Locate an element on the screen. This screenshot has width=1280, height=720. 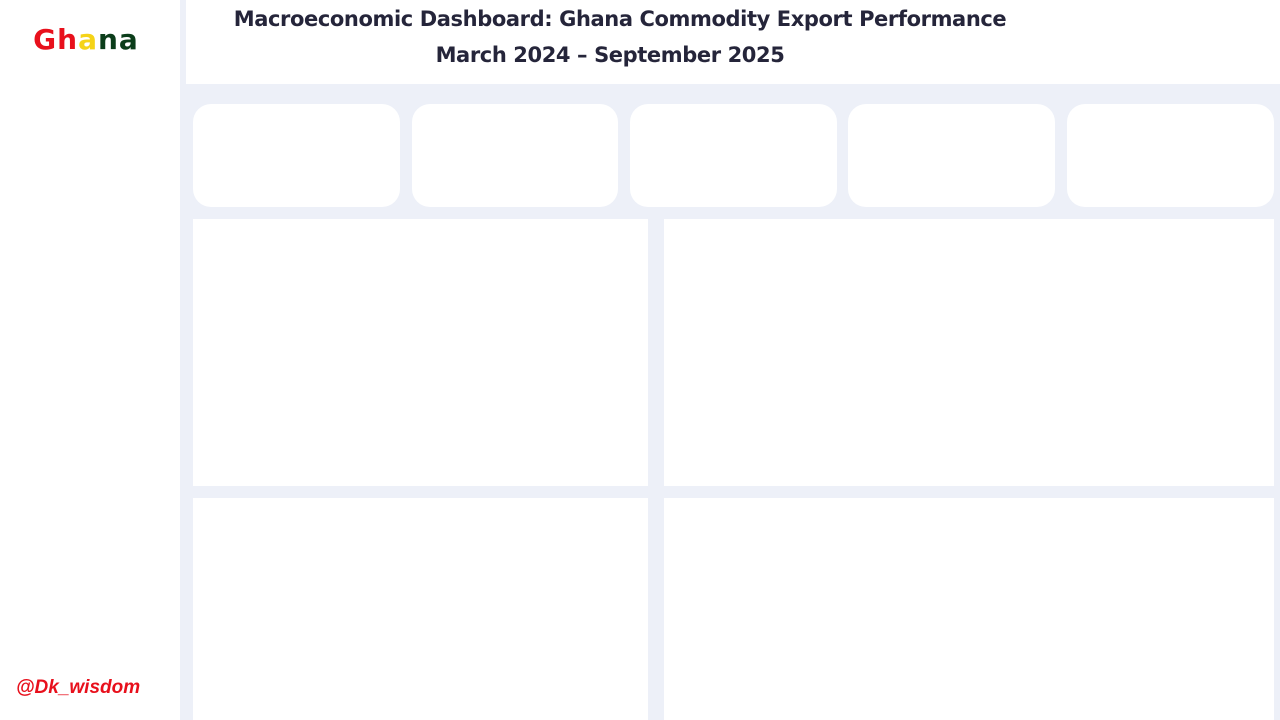
sidebar-divider is located at coordinates (183, 360).